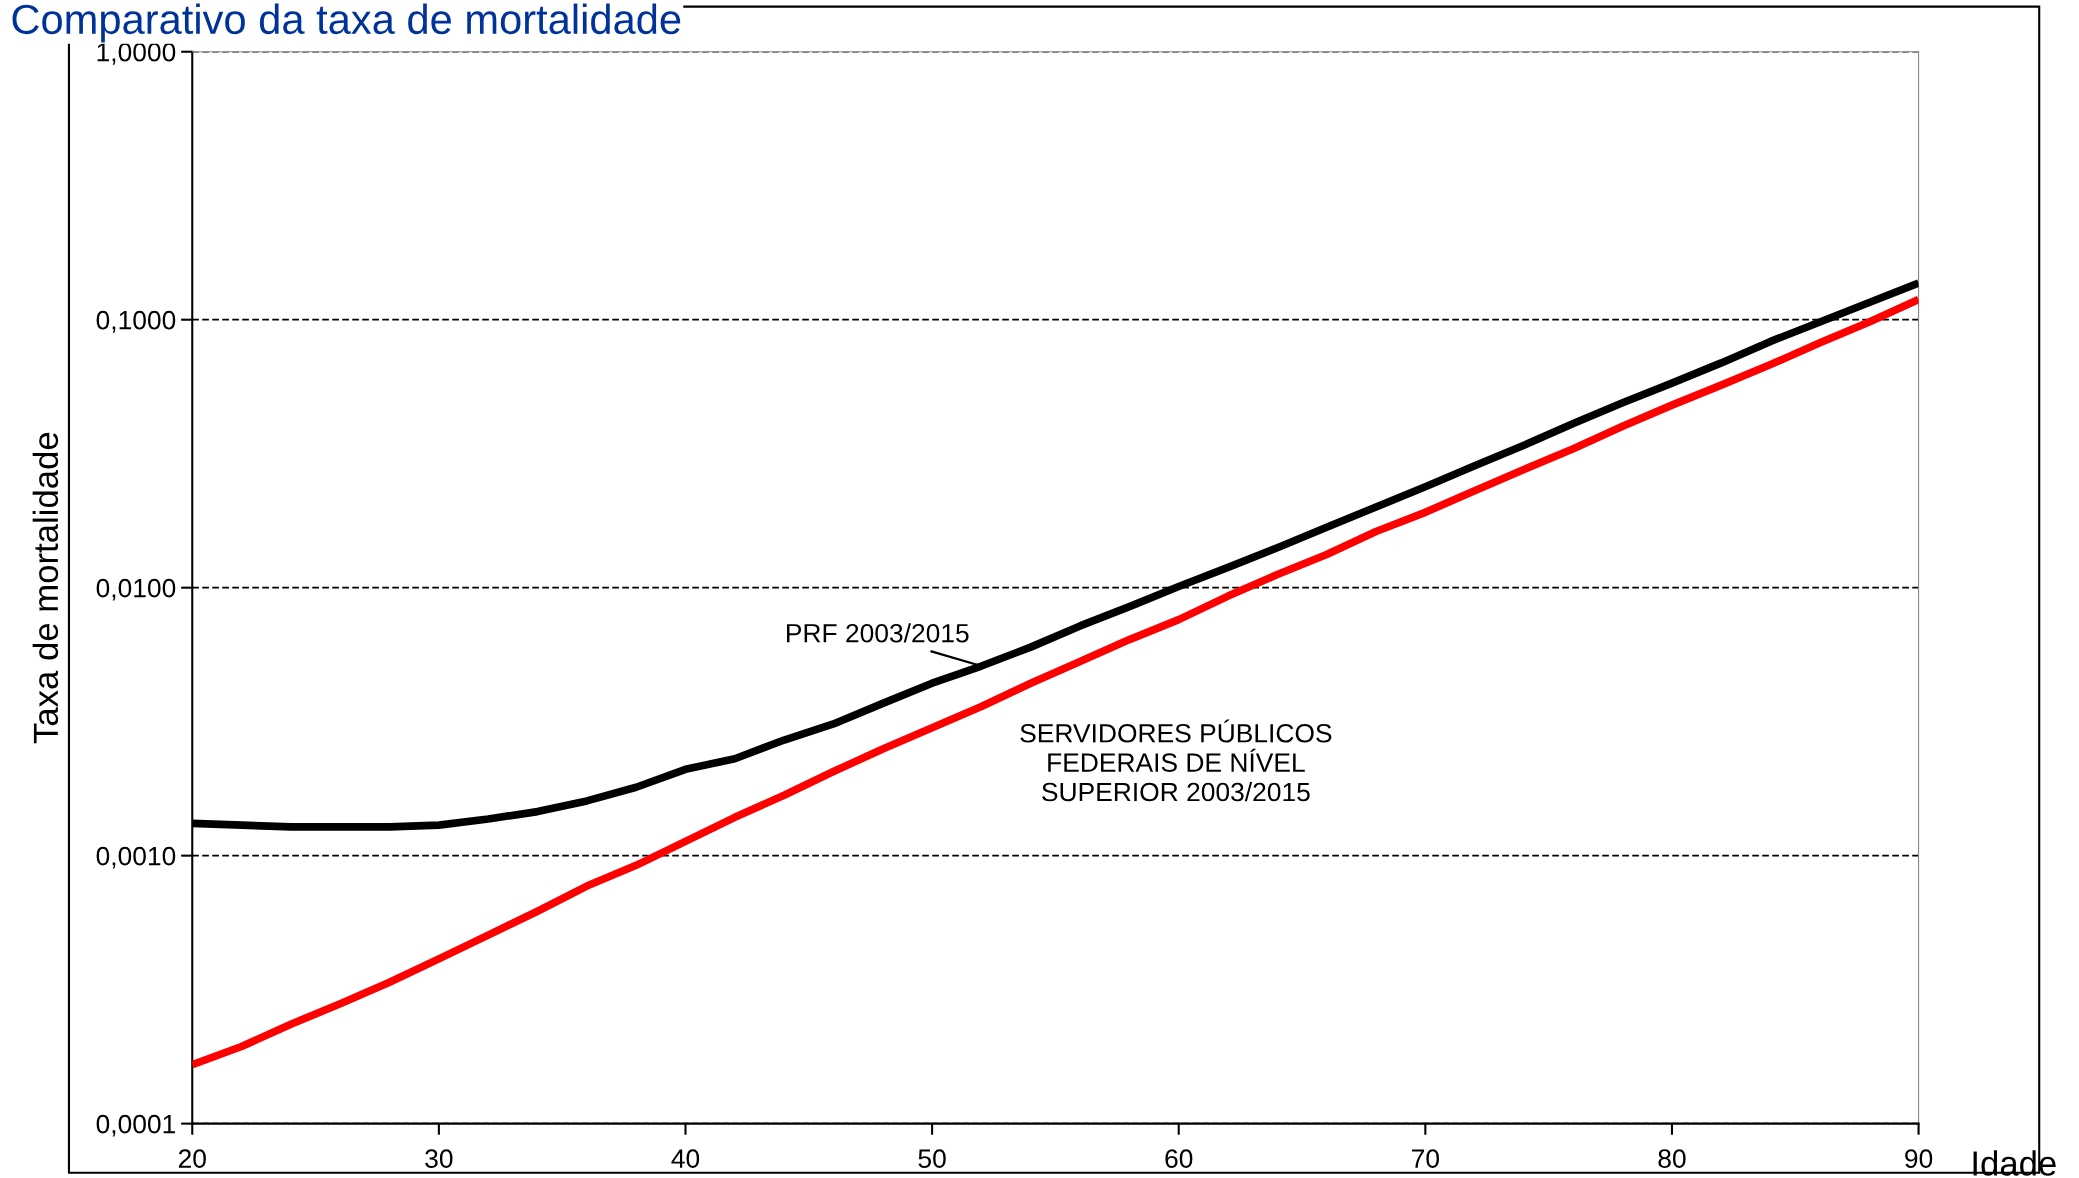  I want to click on y-tick-label: 0,0001, so click(135, 1125).